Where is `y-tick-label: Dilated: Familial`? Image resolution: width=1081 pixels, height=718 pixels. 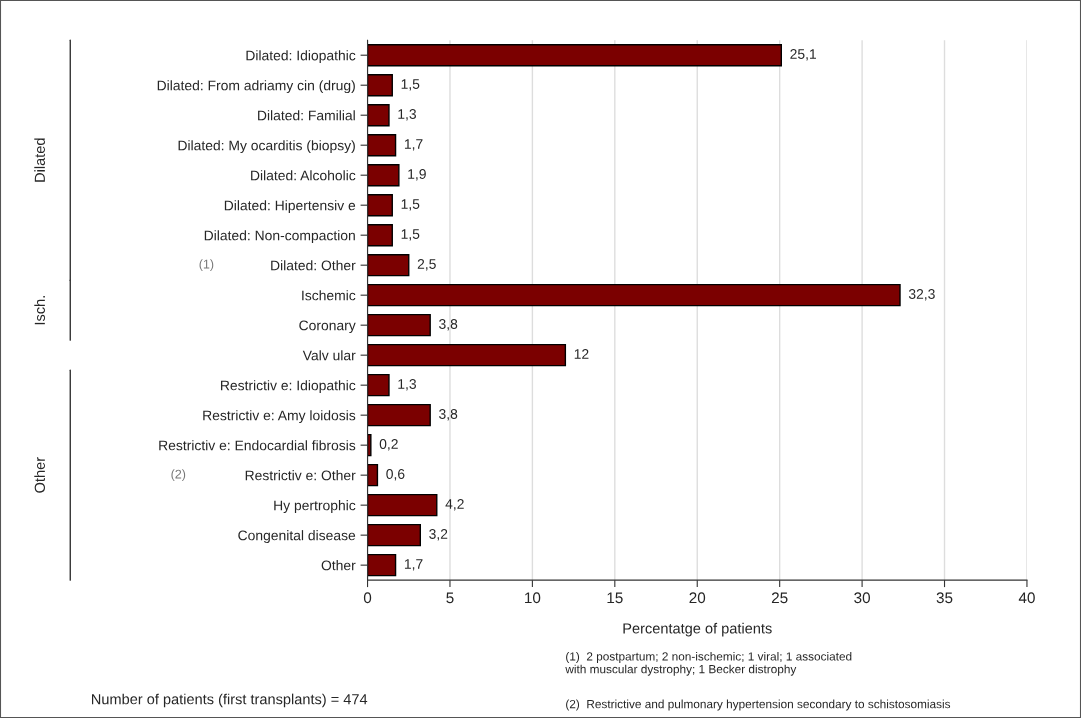
y-tick-label: Dilated: Familial is located at coordinates (306, 115).